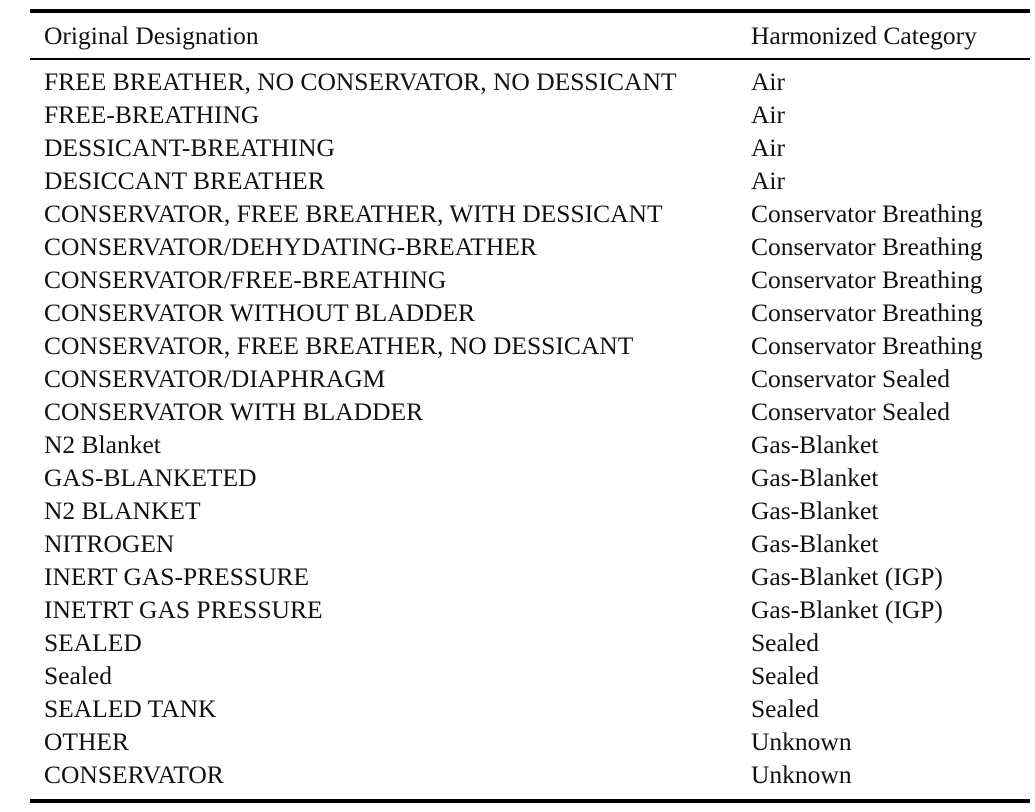 The image size is (1035, 812). Describe the element at coordinates (151, 35) in the screenshot. I see `header-original-designation: Original Designation` at that location.